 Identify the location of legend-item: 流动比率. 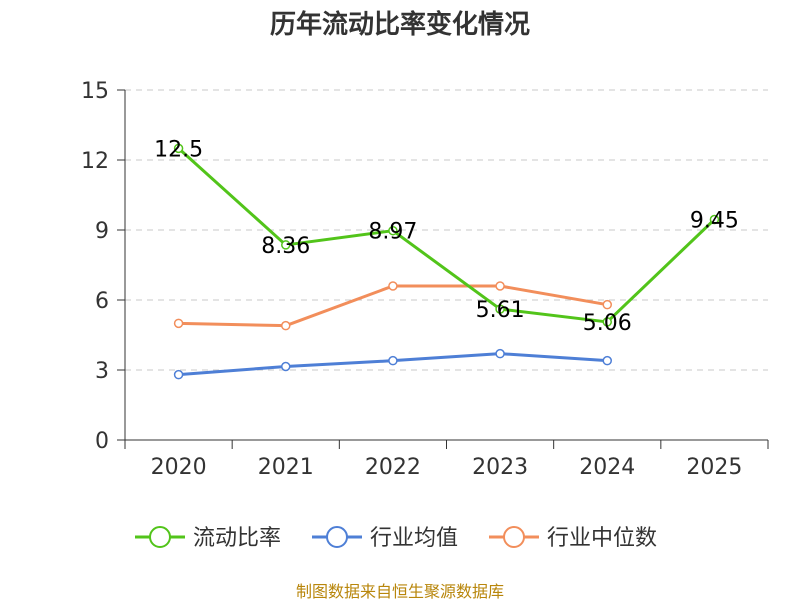
(208, 538).